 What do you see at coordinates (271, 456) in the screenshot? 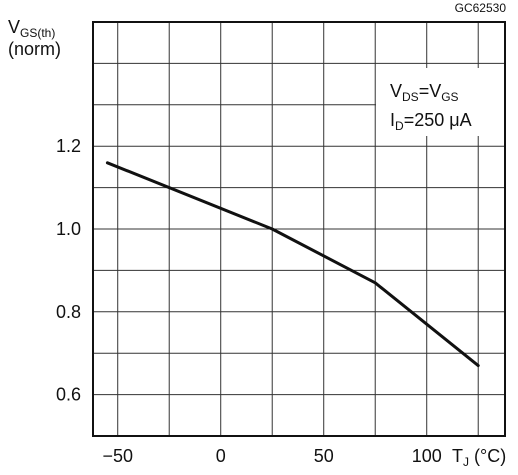
I see `x-tick-labels: −50 0 50 100` at bounding box center [271, 456].